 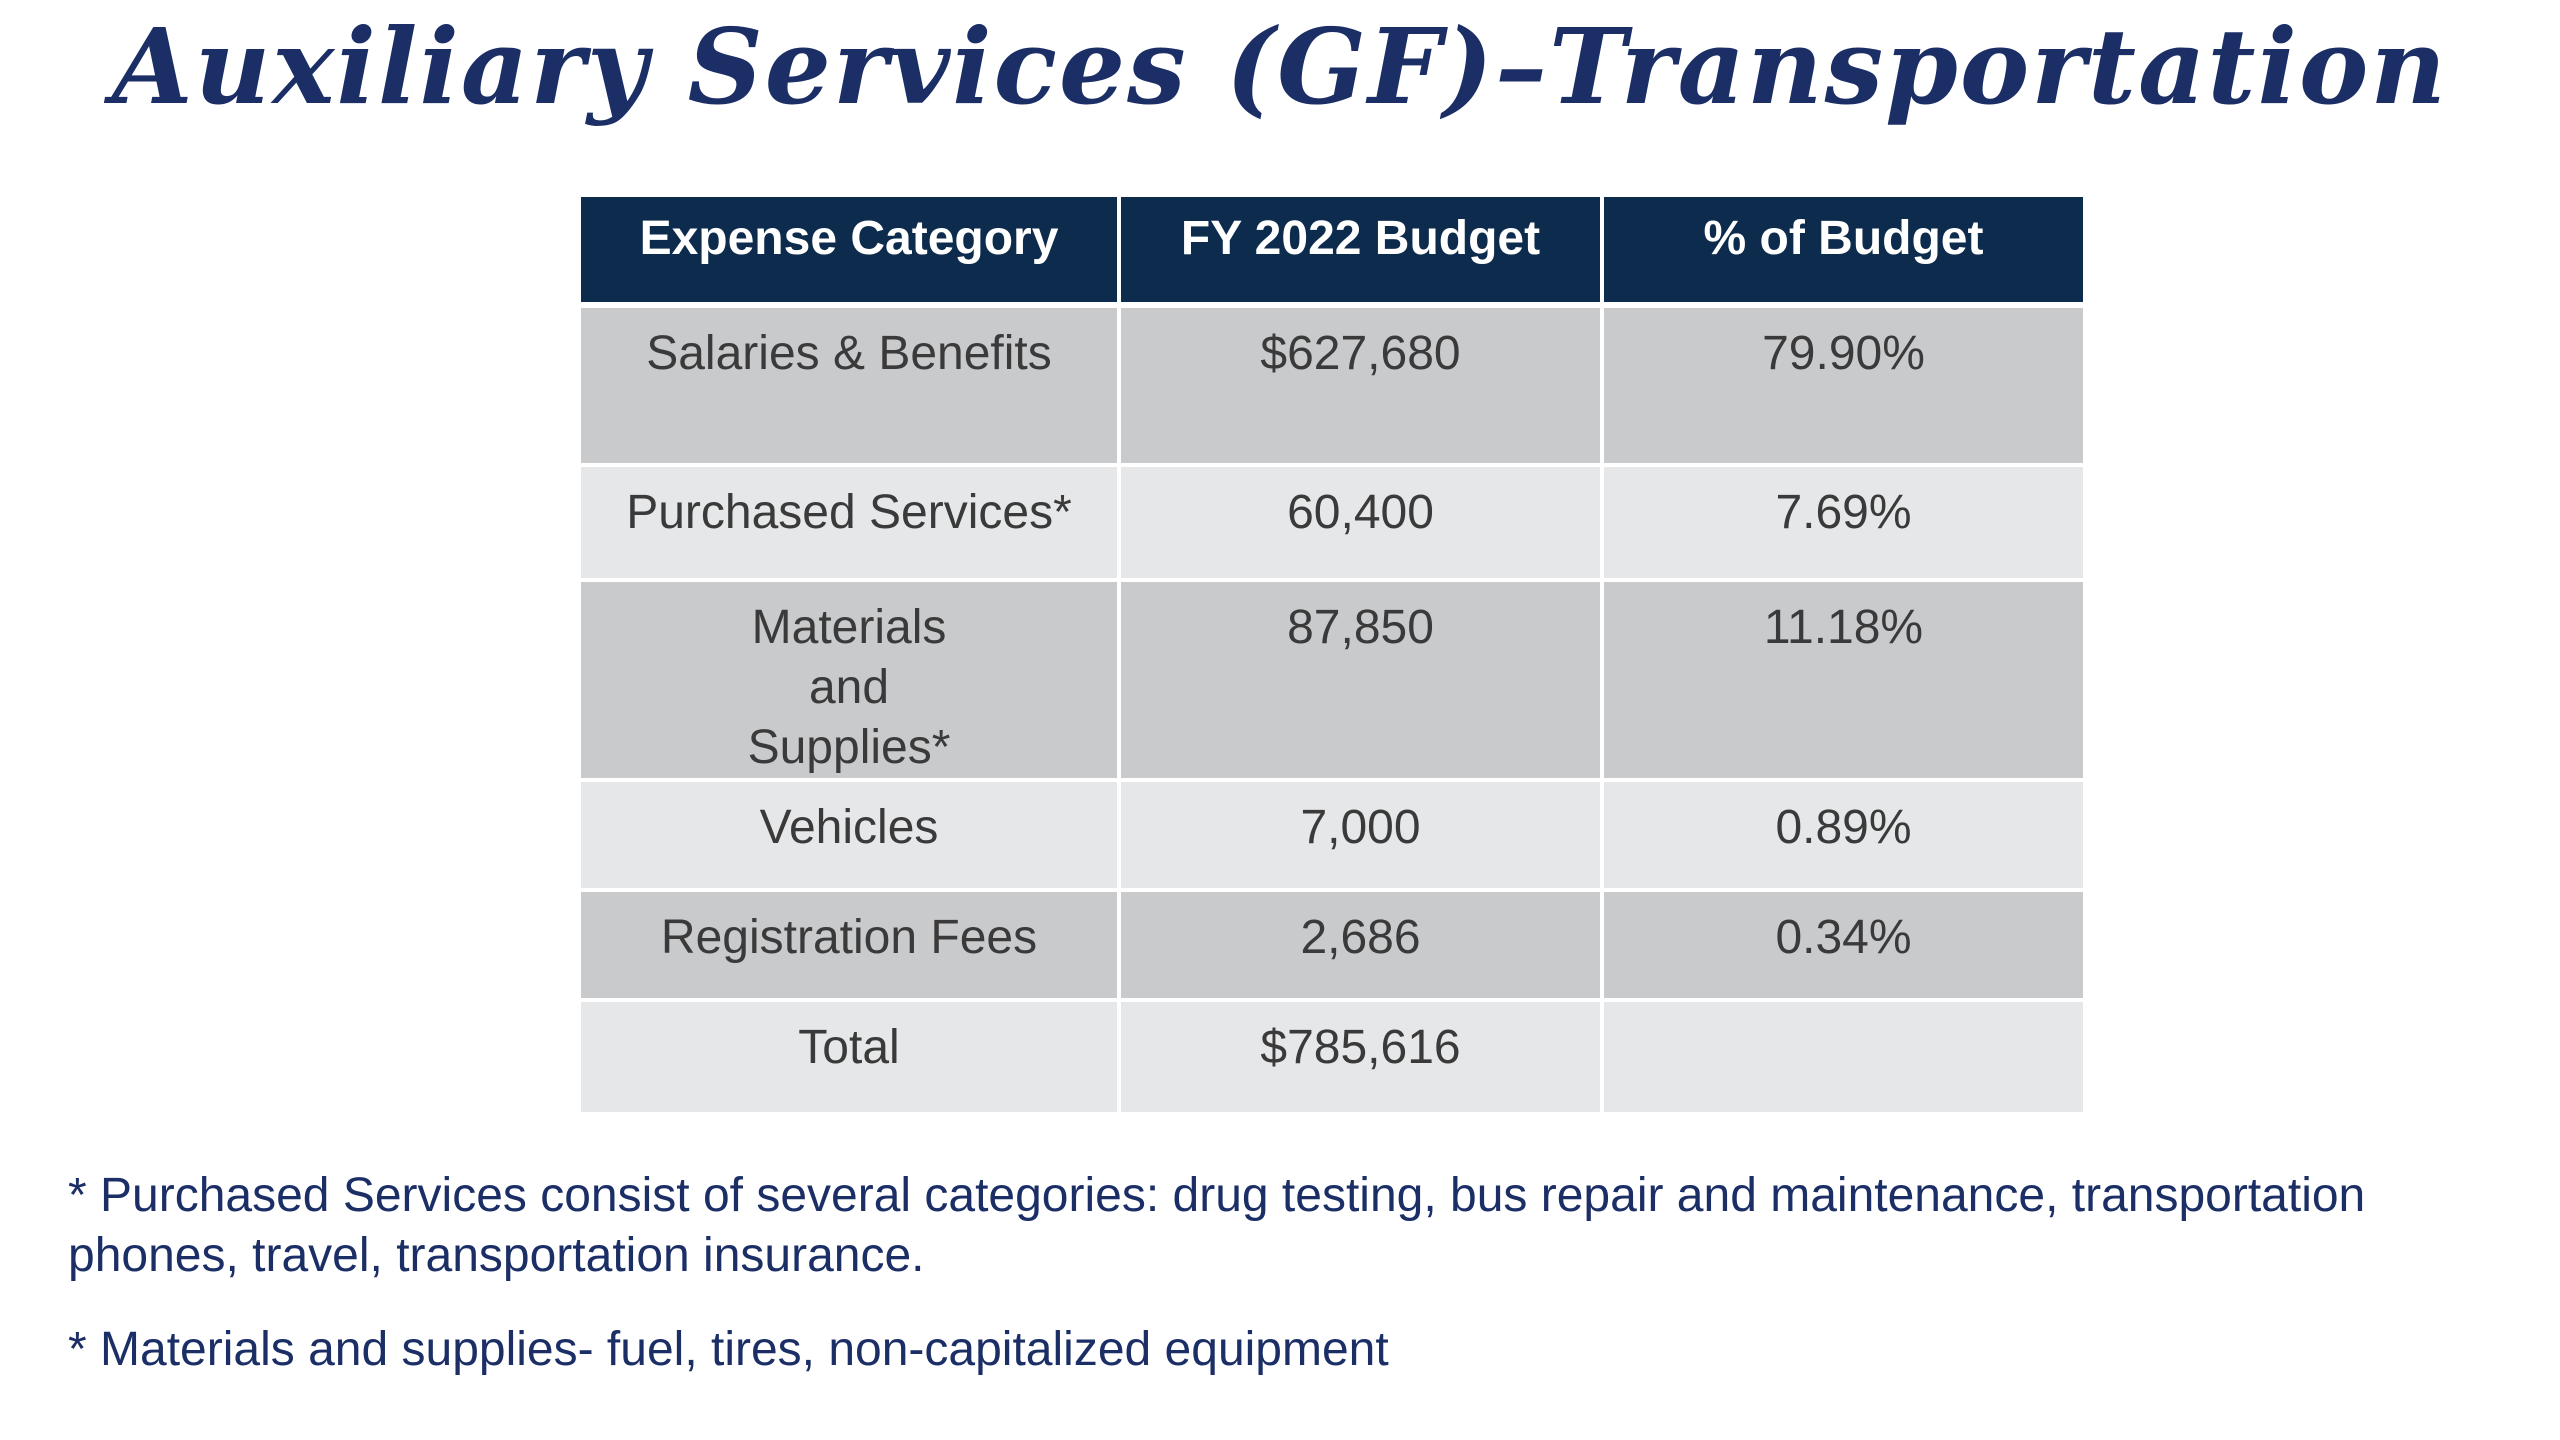 What do you see at coordinates (1360, 385) in the screenshot?
I see `cell-budget: $627,680` at bounding box center [1360, 385].